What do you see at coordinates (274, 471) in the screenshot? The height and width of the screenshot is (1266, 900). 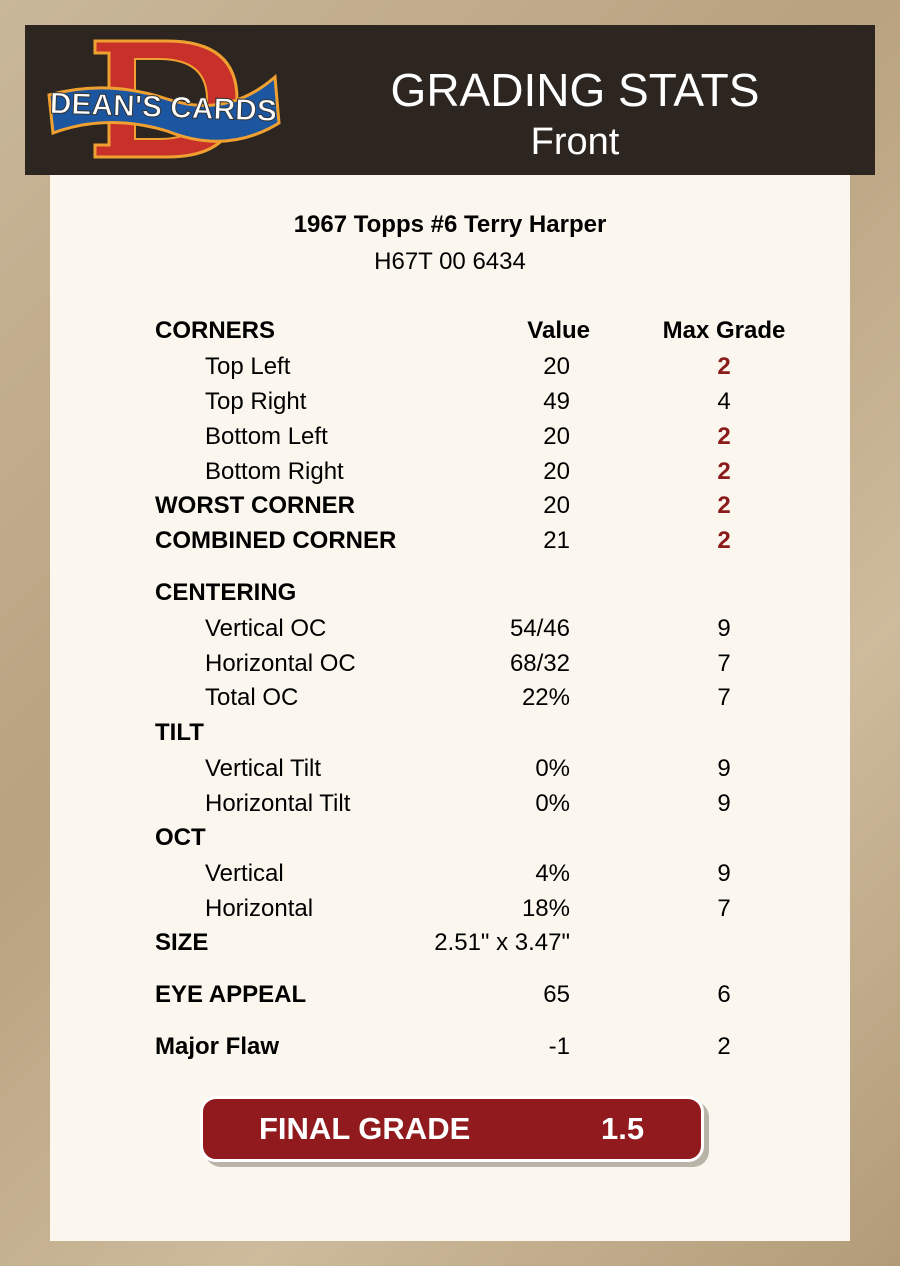 I see `stat-label: Bottom Right` at bounding box center [274, 471].